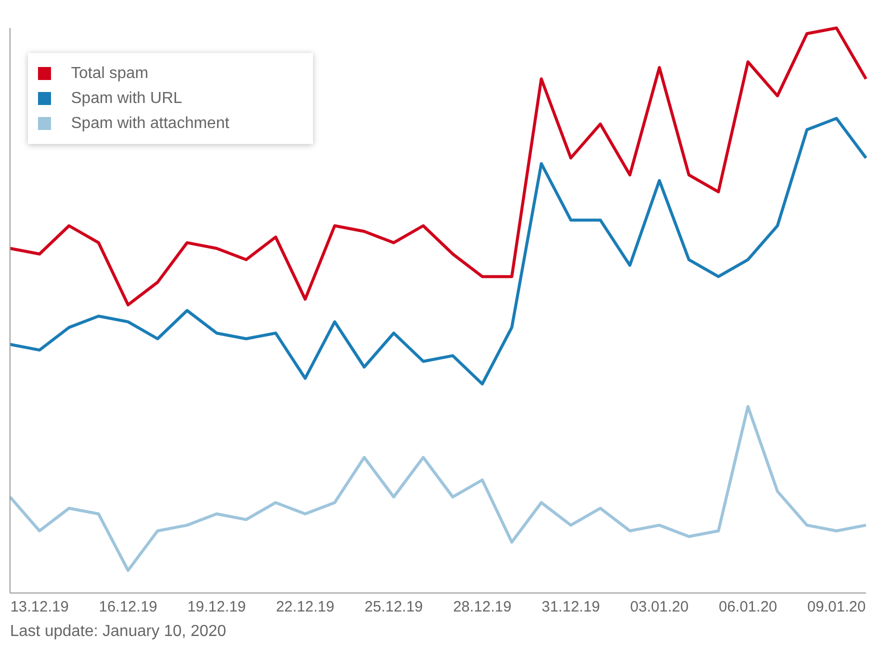 Image resolution: width=886 pixels, height=655 pixels. Describe the element at coordinates (216, 607) in the screenshot. I see `x-tick-label: 19.12.19` at that location.